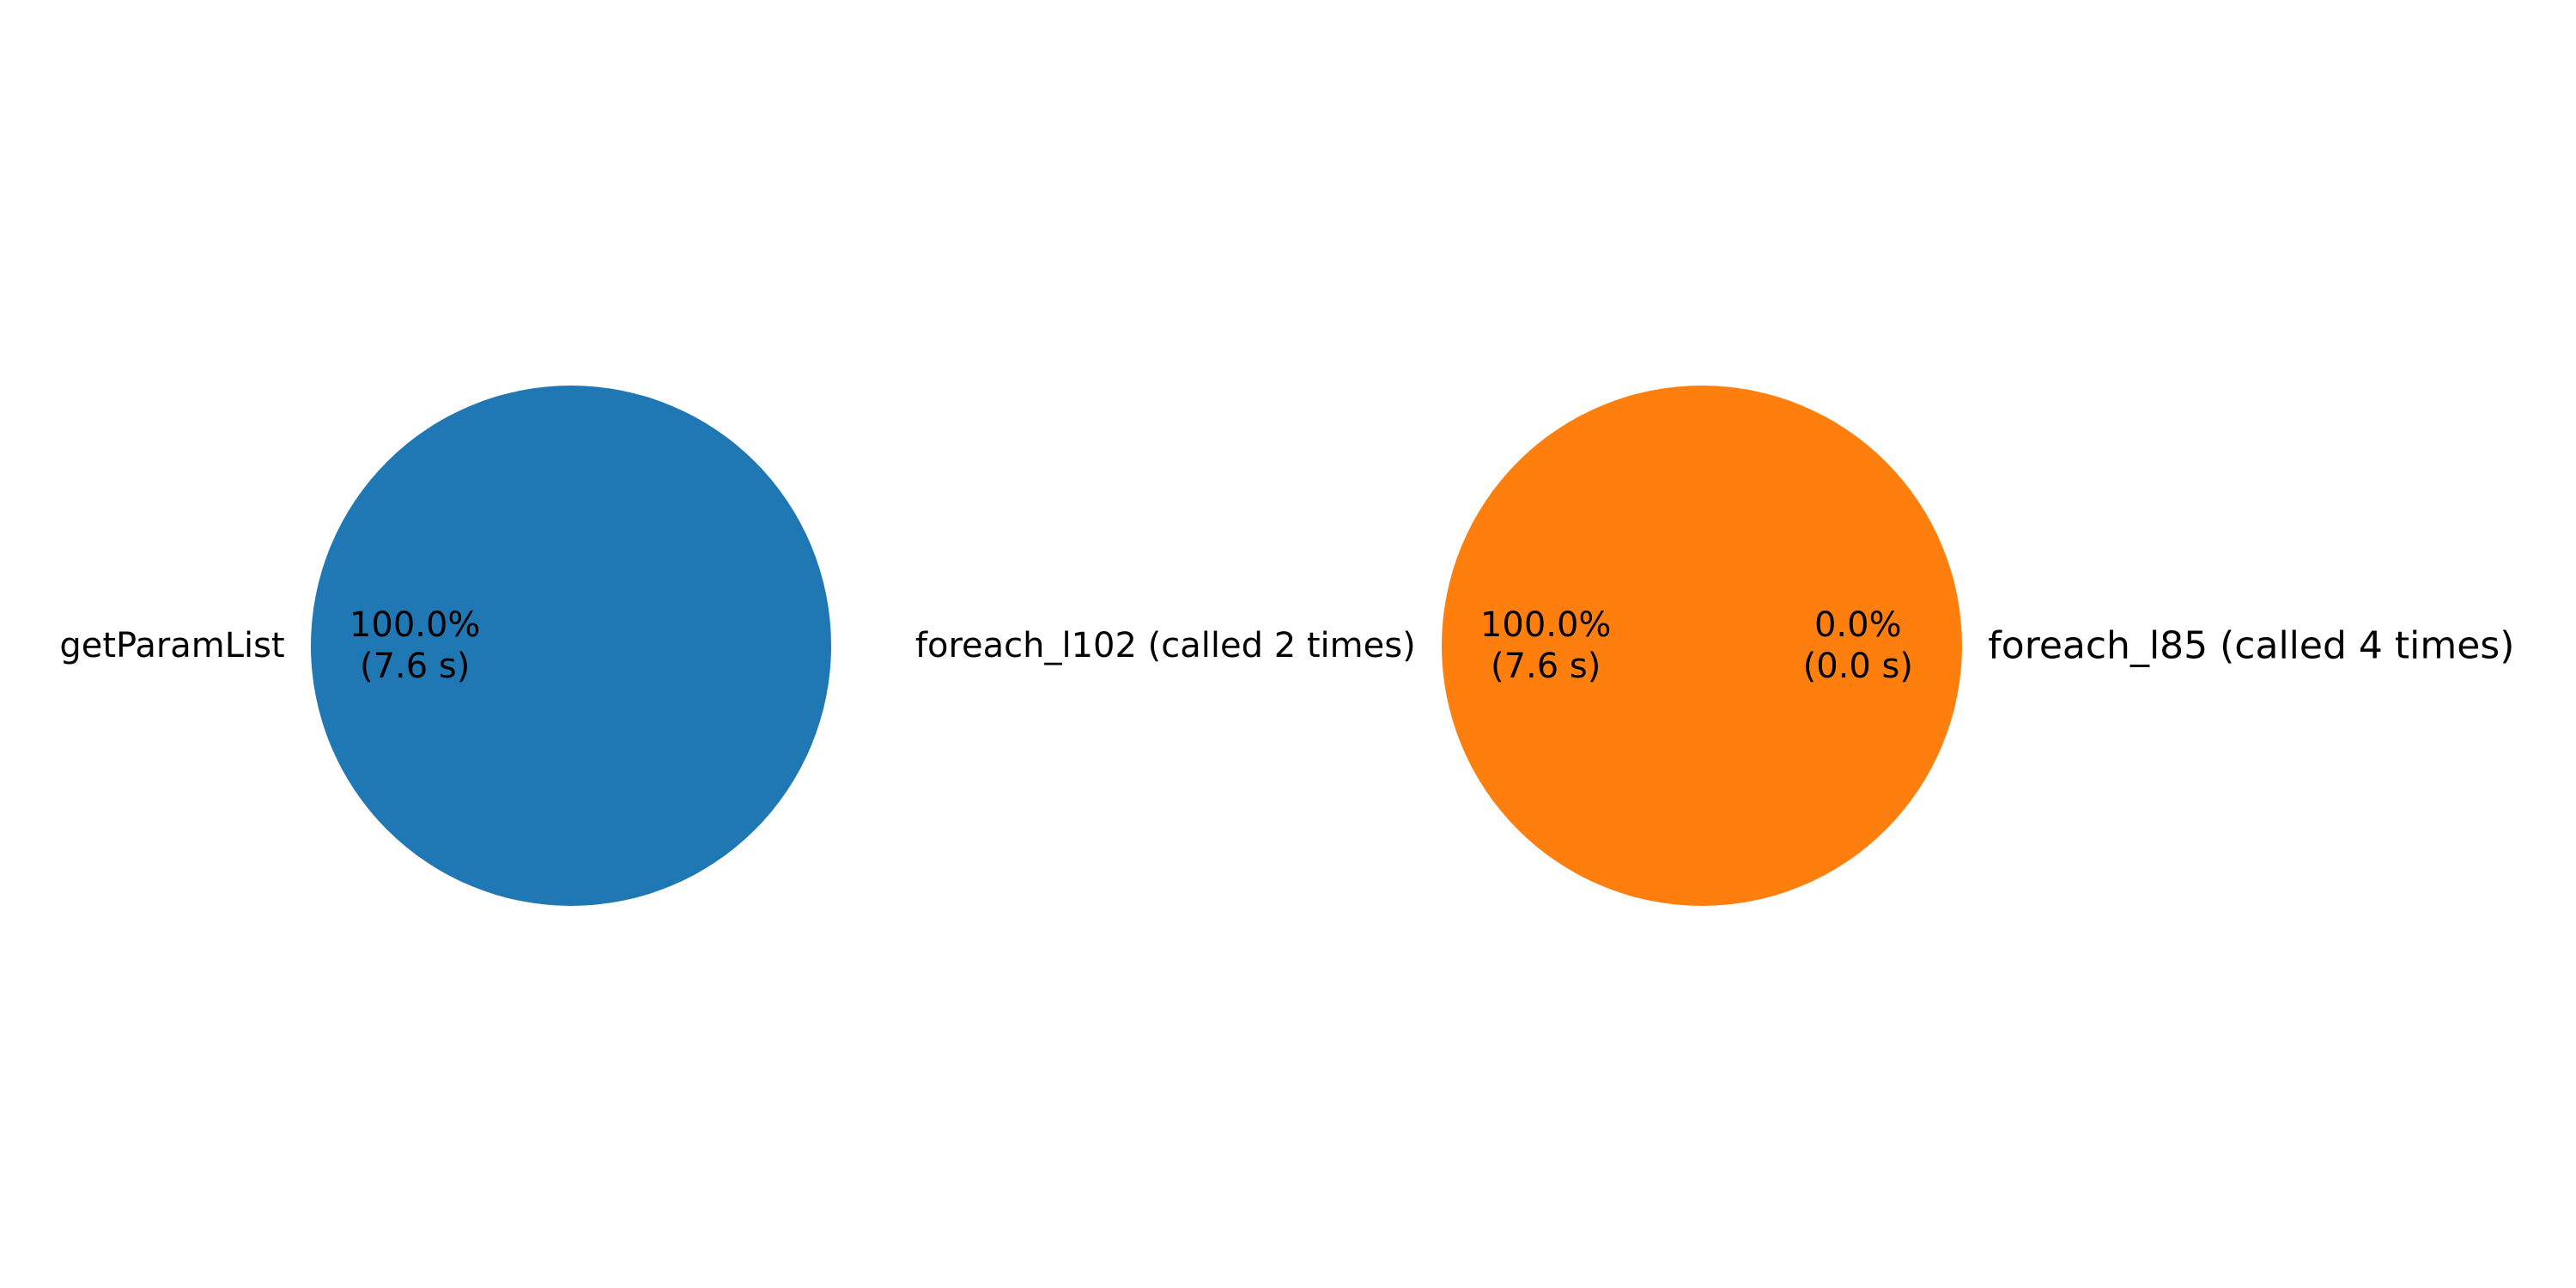  Describe the element at coordinates (171, 645) in the screenshot. I see `slice-label: getParamList` at that location.